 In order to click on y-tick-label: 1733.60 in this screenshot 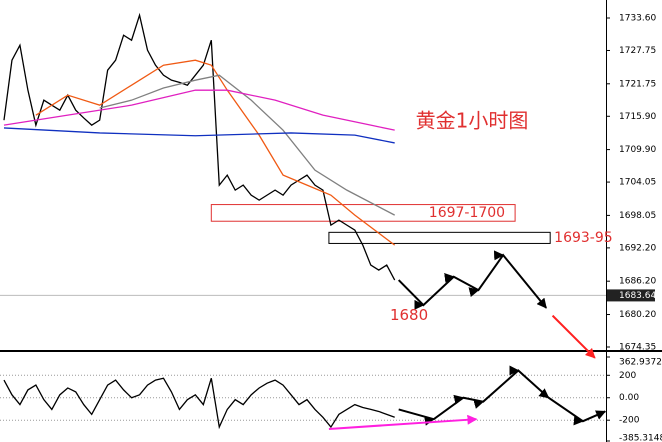, I will do `click(637, 18)`.